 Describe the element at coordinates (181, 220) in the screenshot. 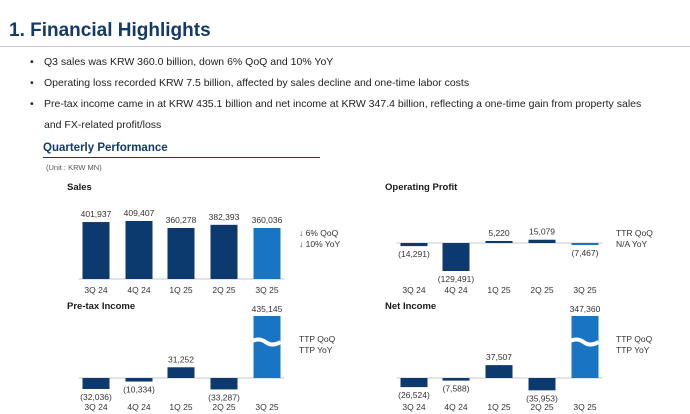

I see `data-label-0-2: 360,278` at that location.